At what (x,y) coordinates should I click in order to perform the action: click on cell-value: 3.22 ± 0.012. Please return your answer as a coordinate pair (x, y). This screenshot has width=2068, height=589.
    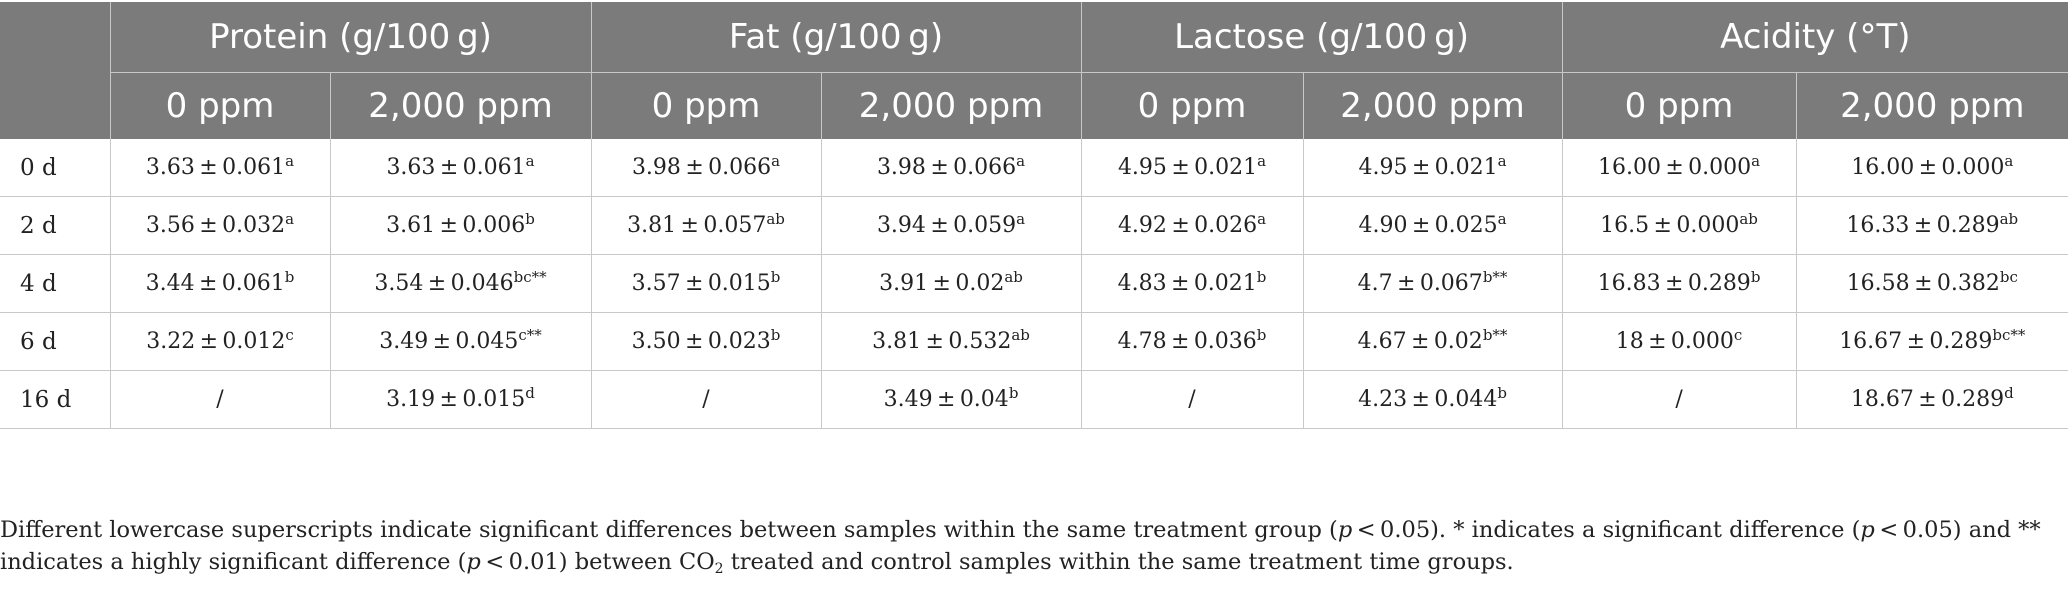
    Looking at the image, I should click on (216, 341).